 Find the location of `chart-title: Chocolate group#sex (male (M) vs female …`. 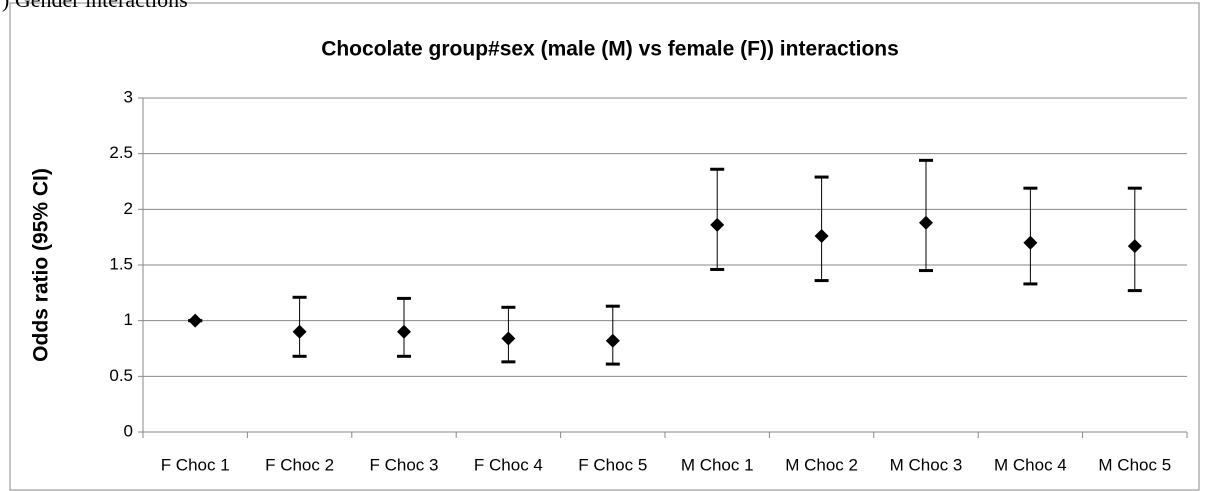

chart-title: Chocolate group#sex (male (M) vs female … is located at coordinates (610, 49).